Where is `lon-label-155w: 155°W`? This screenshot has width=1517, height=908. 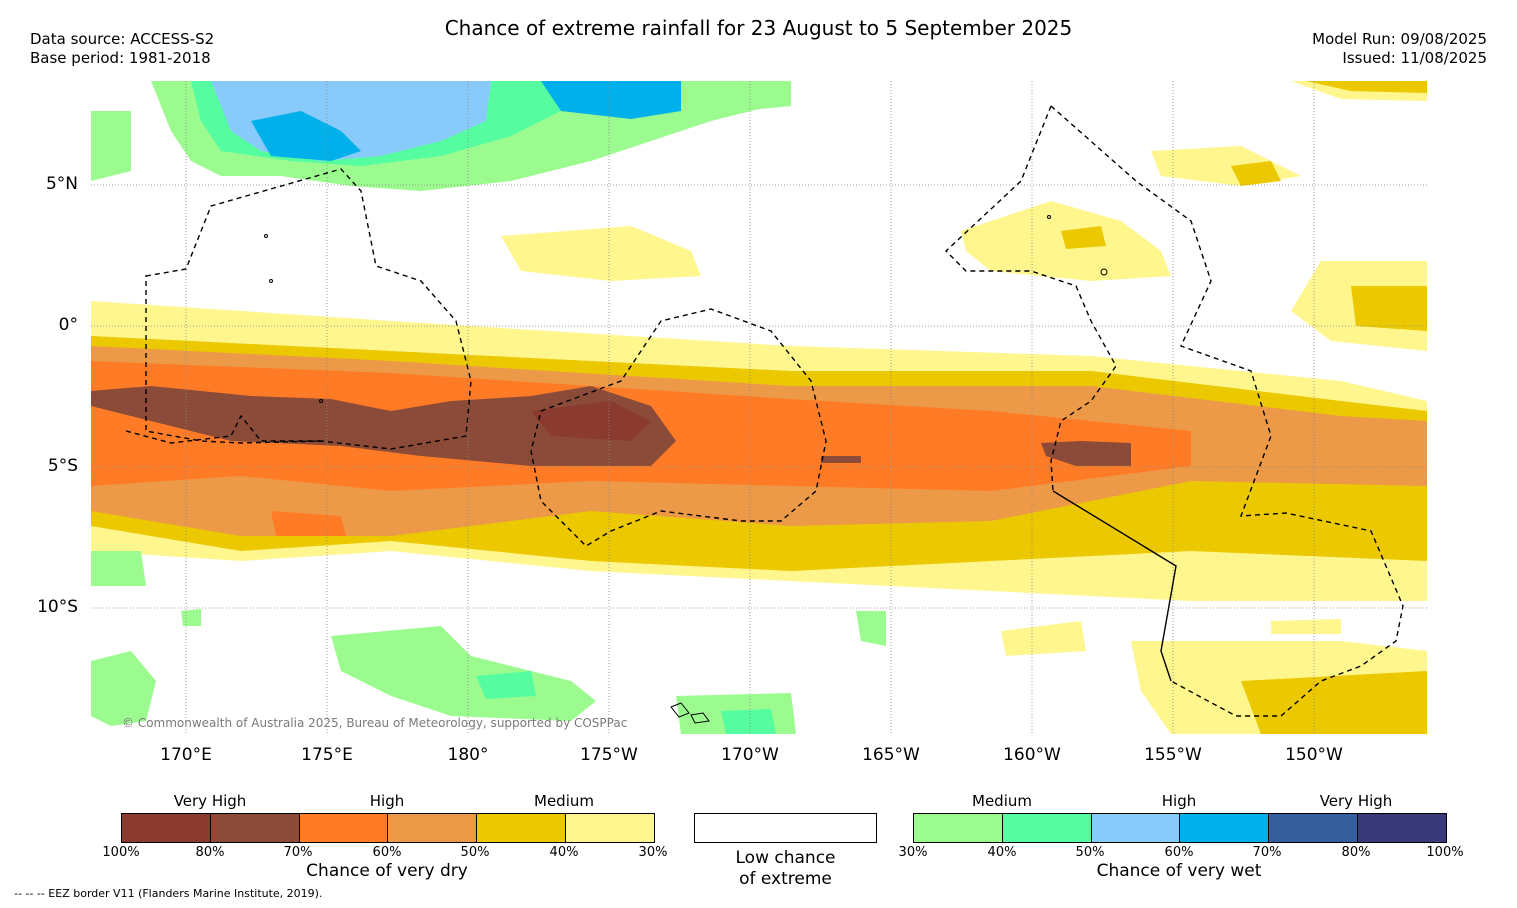
lon-label-155w: 155°W is located at coordinates (1173, 755).